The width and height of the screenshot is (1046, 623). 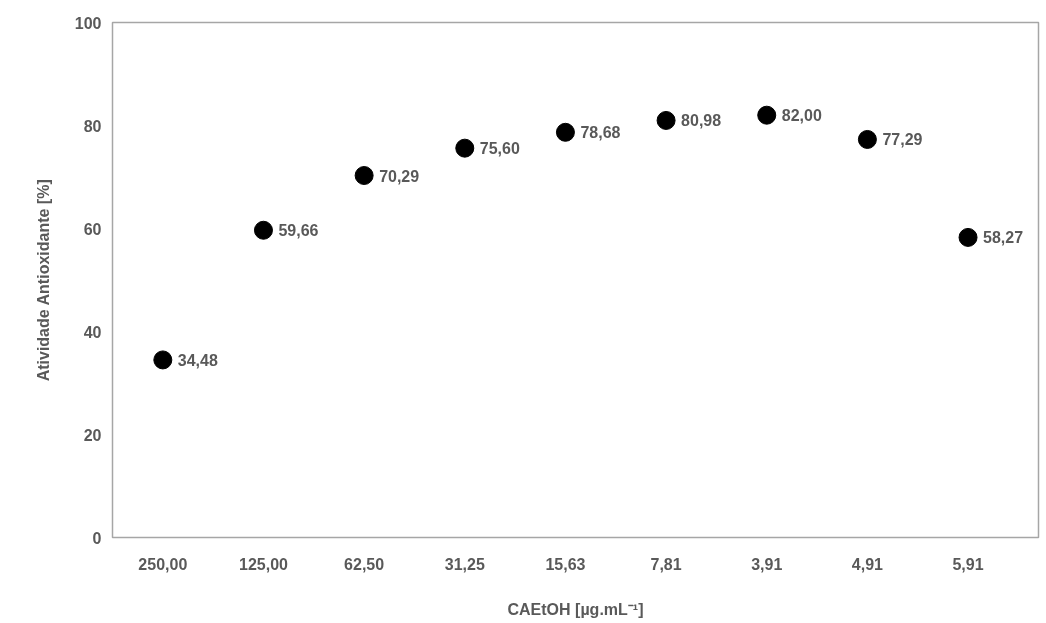 What do you see at coordinates (264, 564) in the screenshot?
I see `x-tick-label: 125,00` at bounding box center [264, 564].